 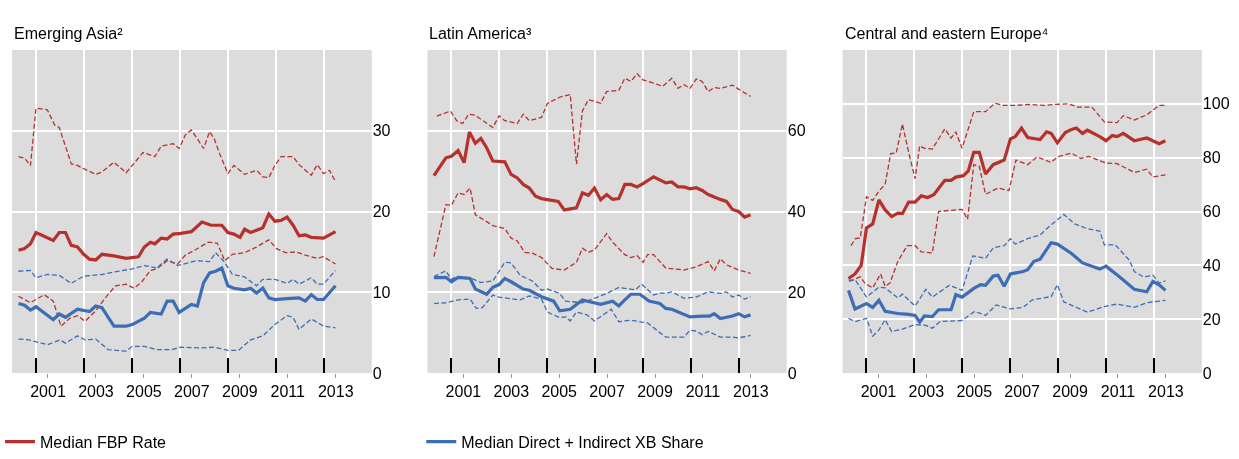 I want to click on legend-label: Median Direct + Indirect XB Share, so click(x=582, y=442).